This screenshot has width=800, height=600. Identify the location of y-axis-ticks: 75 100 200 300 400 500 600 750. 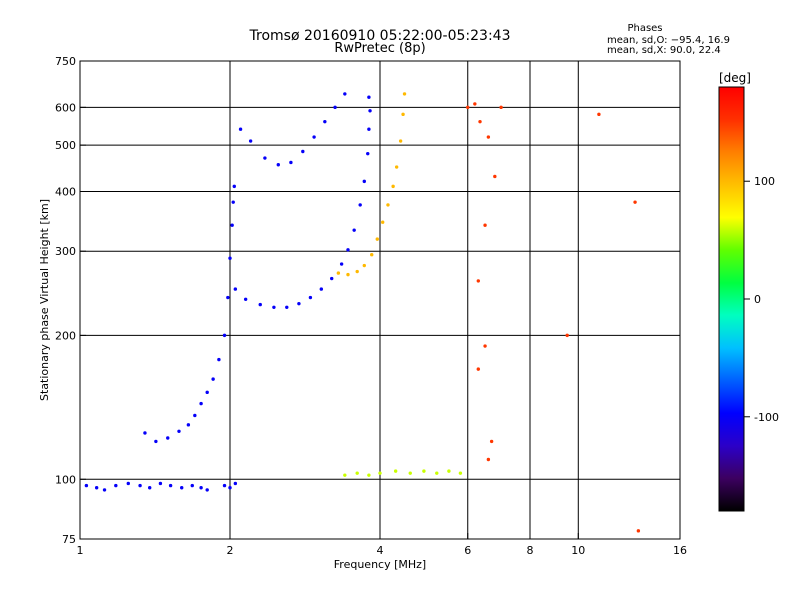
(70, 300).